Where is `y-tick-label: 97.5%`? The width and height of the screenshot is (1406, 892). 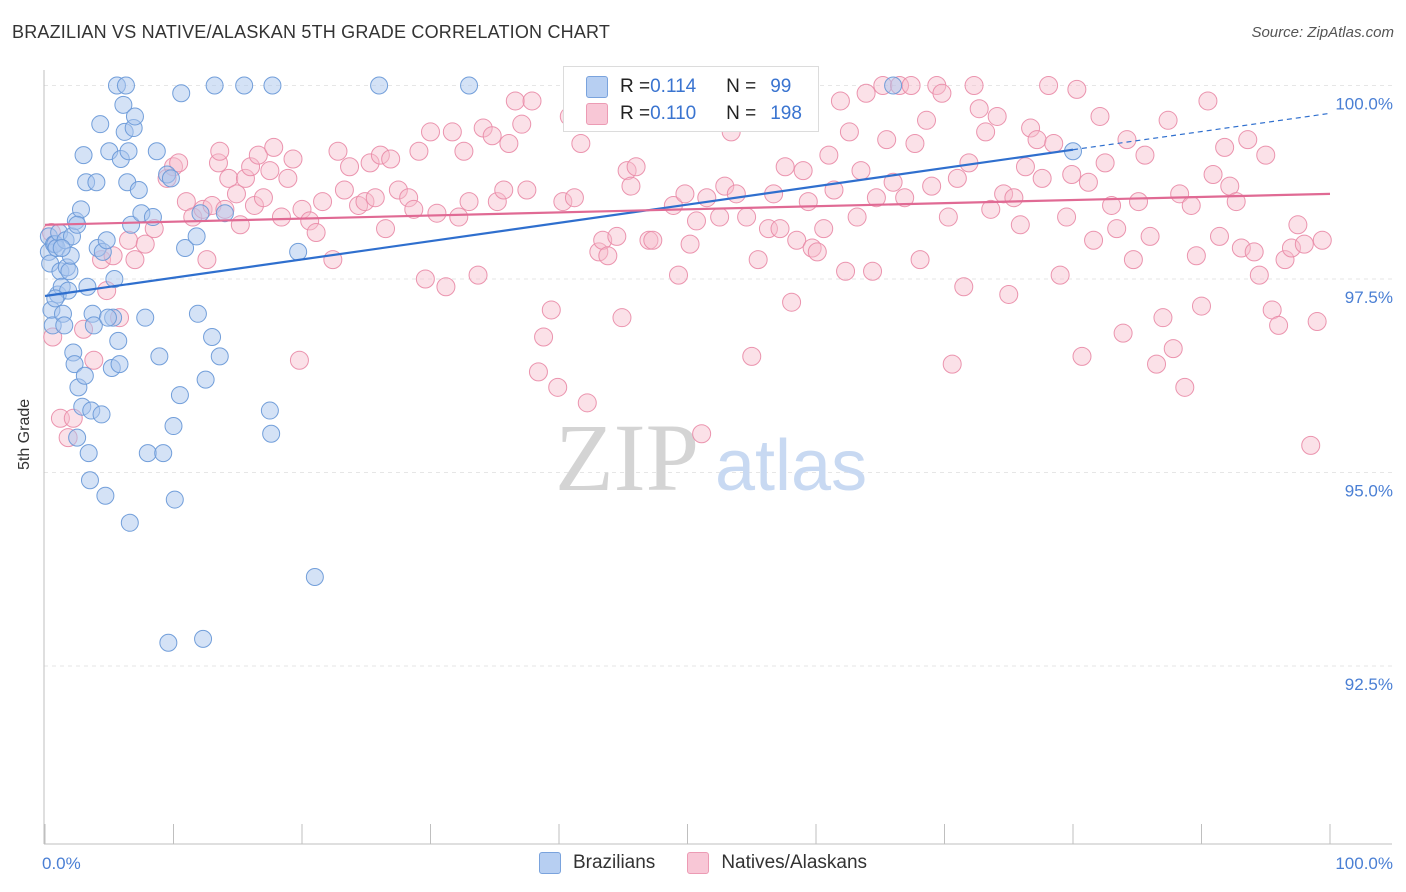
y-tick-label: 97.5% is located at coordinates (1369, 297).